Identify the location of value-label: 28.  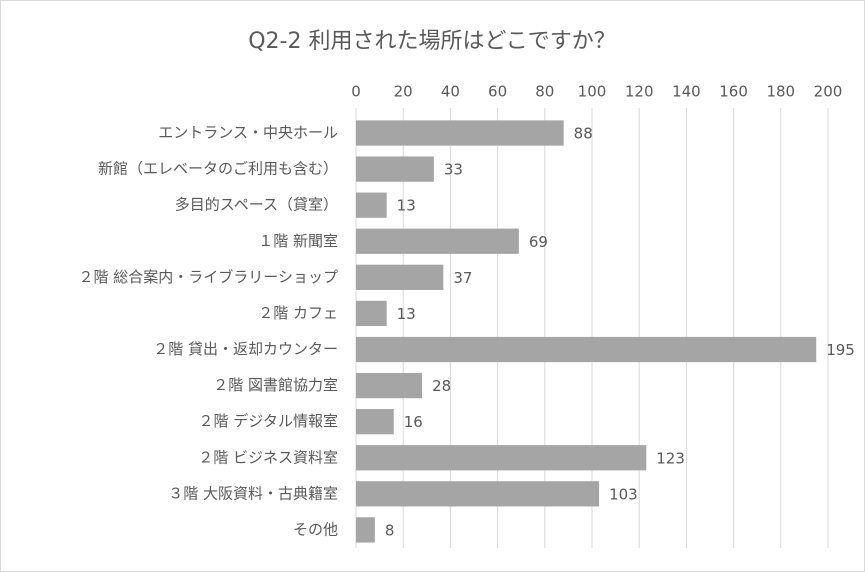
(441, 386).